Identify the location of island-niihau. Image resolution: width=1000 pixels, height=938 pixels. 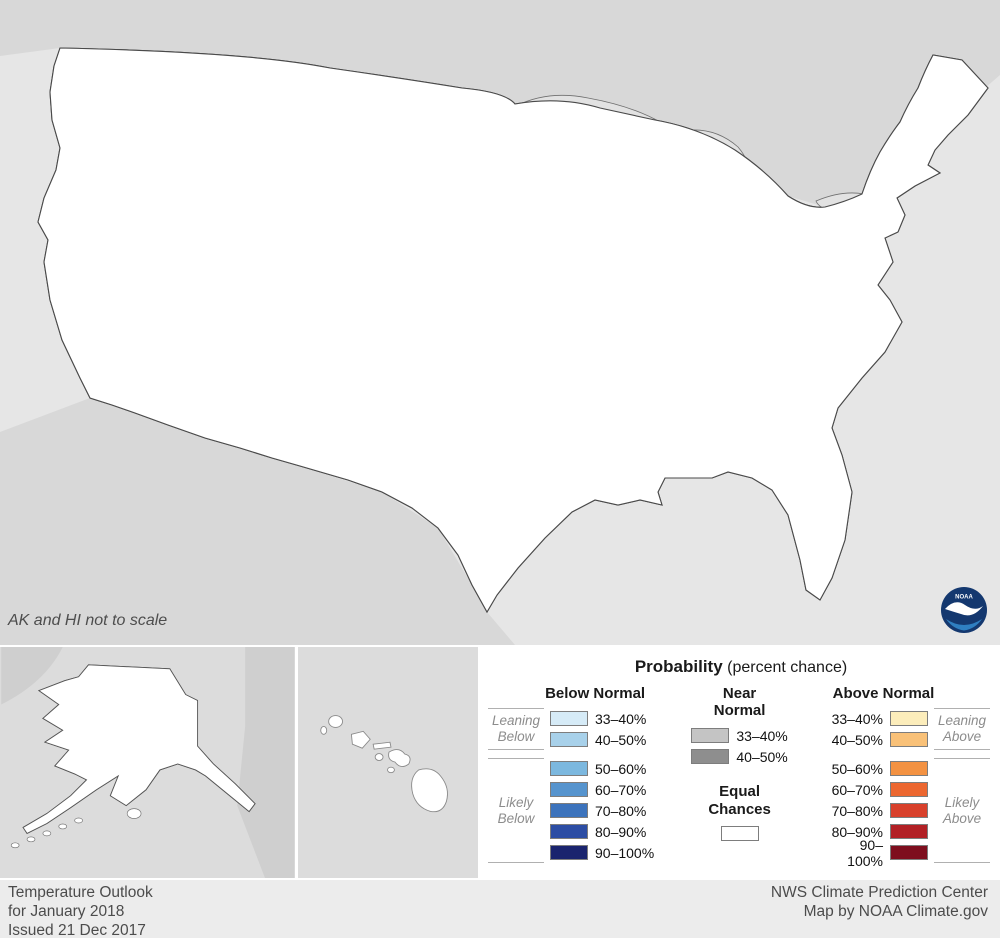
(324, 730).